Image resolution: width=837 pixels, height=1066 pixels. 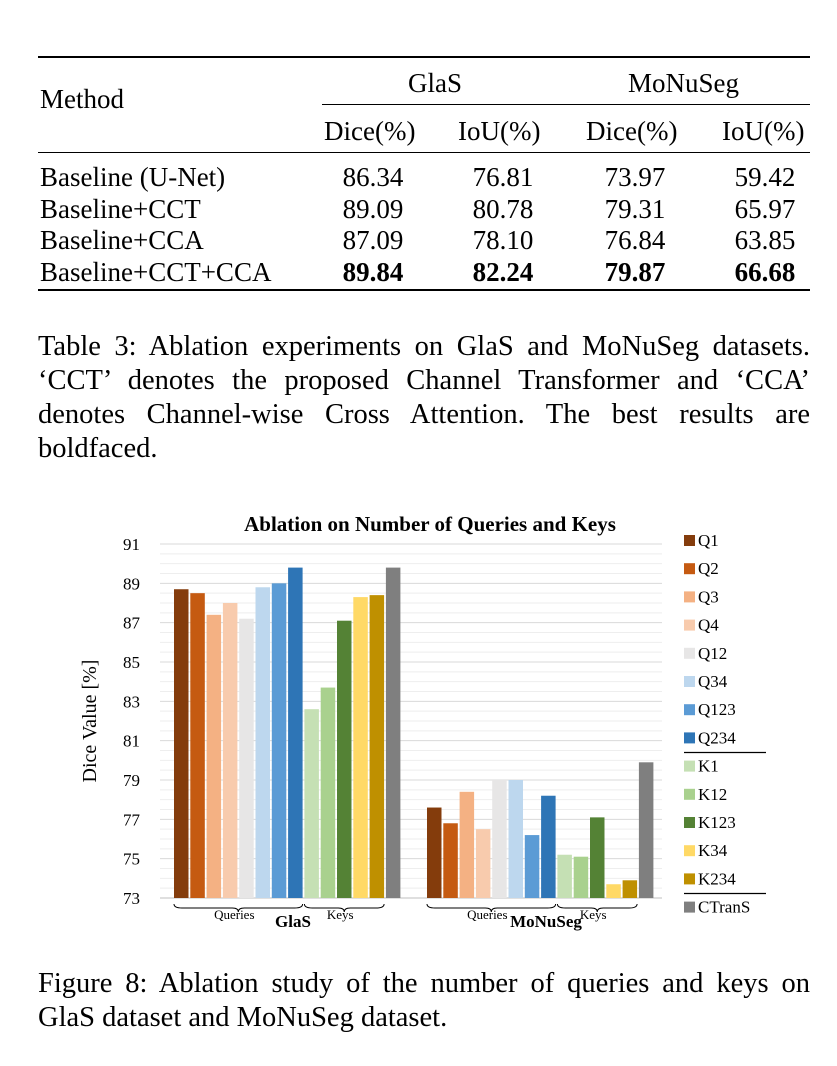 What do you see at coordinates (712, 794) in the screenshot?
I see `legend-label: K12` at bounding box center [712, 794].